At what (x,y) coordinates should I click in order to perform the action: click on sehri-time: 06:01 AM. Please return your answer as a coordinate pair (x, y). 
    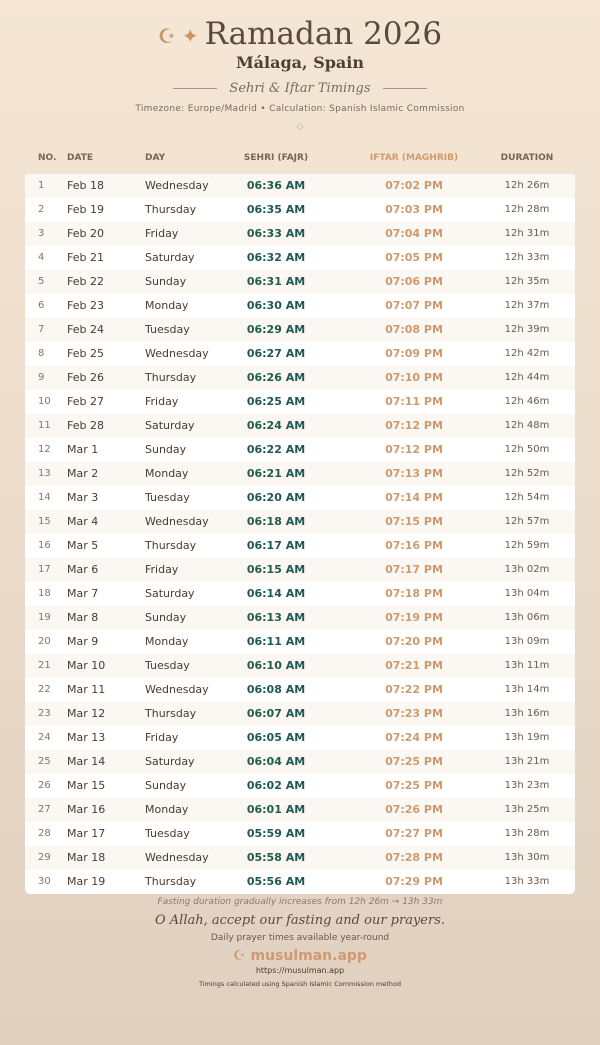
    Looking at the image, I should click on (276, 809).